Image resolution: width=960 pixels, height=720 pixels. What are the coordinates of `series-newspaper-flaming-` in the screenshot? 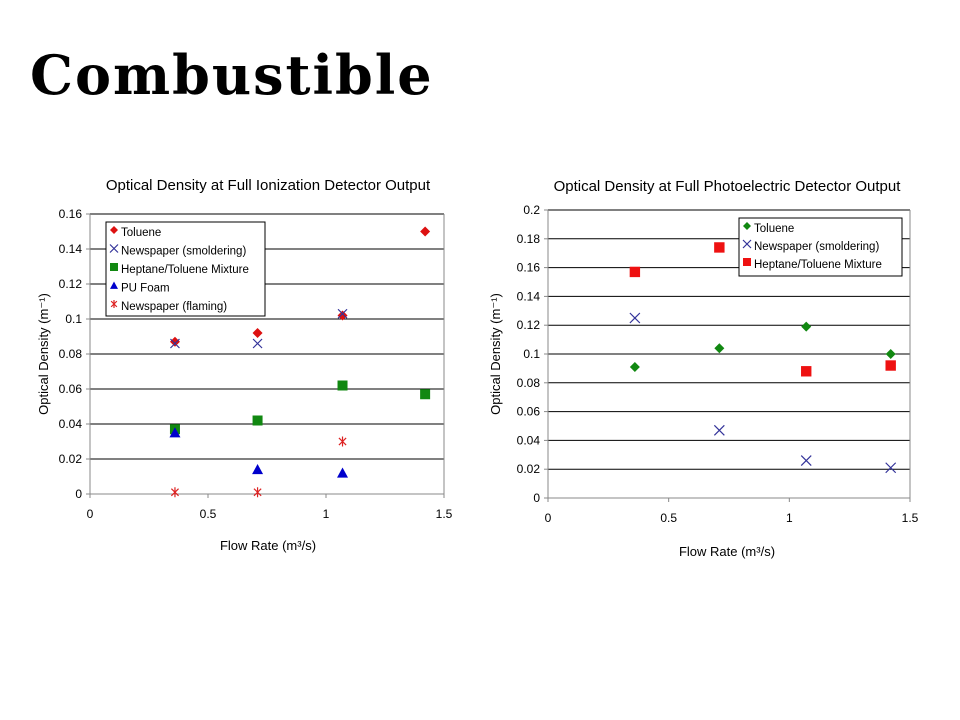 It's located at (258, 467).